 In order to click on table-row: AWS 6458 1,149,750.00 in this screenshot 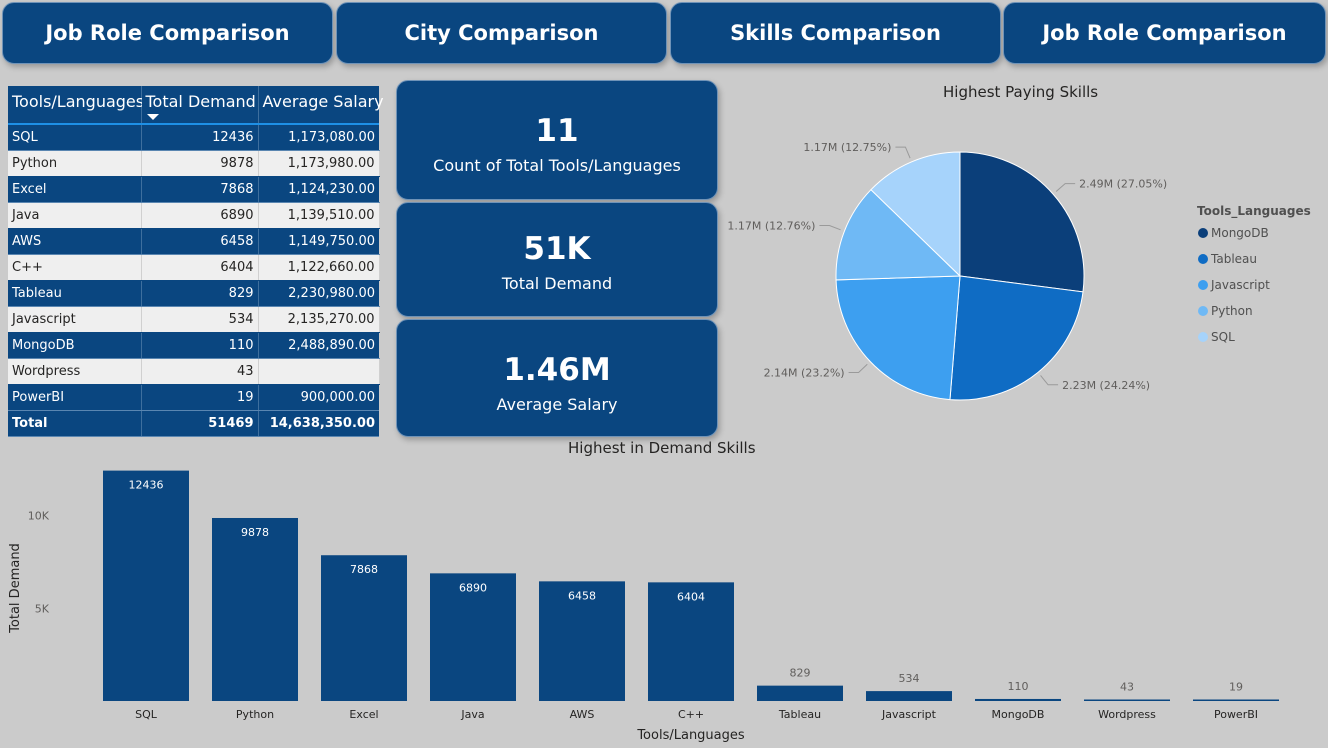, I will do `click(193, 241)`.